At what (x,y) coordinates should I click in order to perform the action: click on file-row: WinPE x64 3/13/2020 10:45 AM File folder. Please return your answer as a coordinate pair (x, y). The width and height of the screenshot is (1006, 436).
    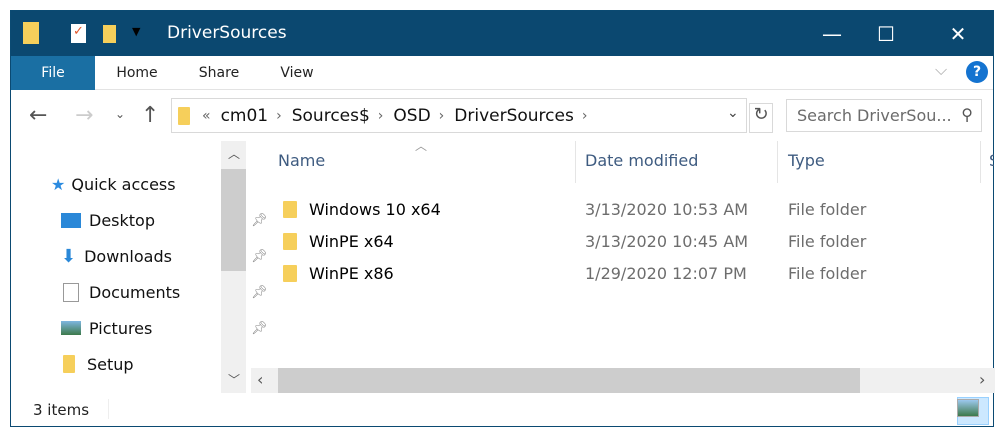
    Looking at the image, I should click on (621, 241).